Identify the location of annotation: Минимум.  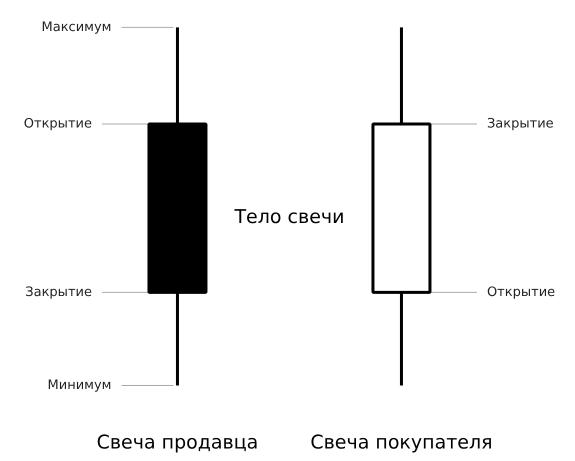
(80, 385).